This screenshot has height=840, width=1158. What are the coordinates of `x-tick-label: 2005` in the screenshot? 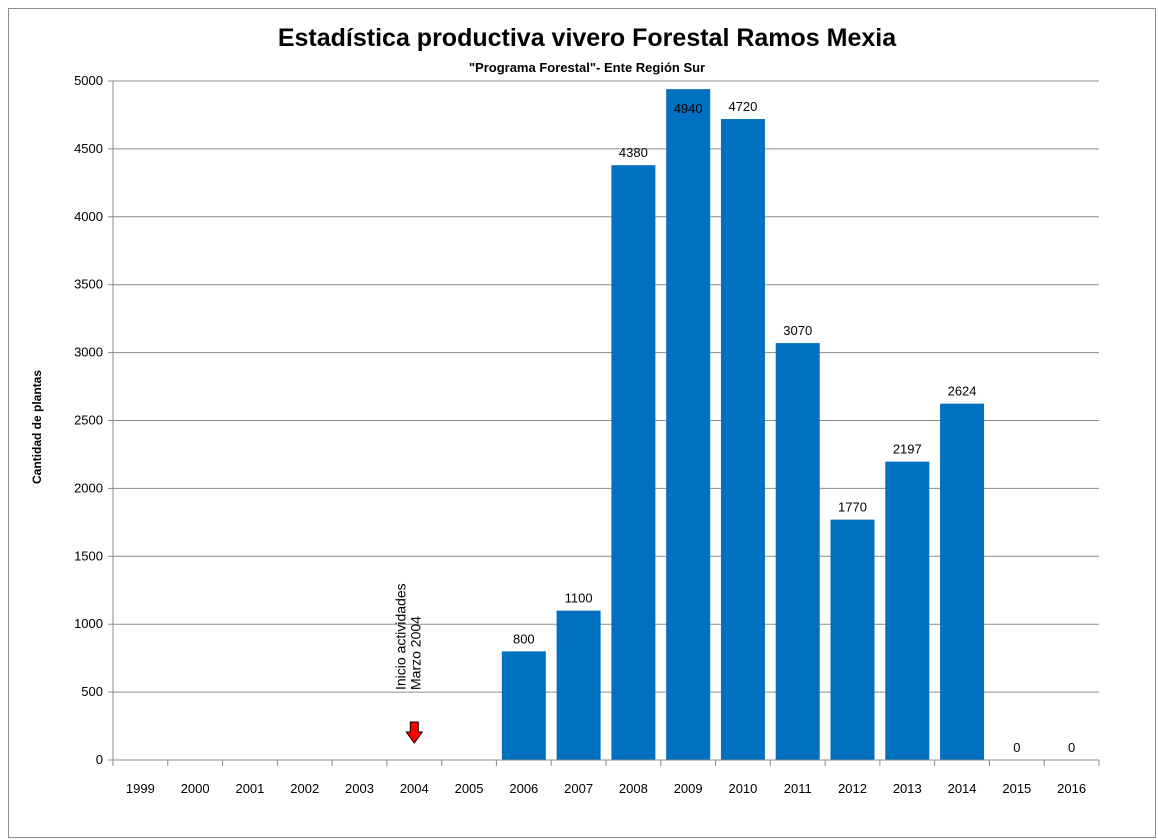 It's located at (469, 788).